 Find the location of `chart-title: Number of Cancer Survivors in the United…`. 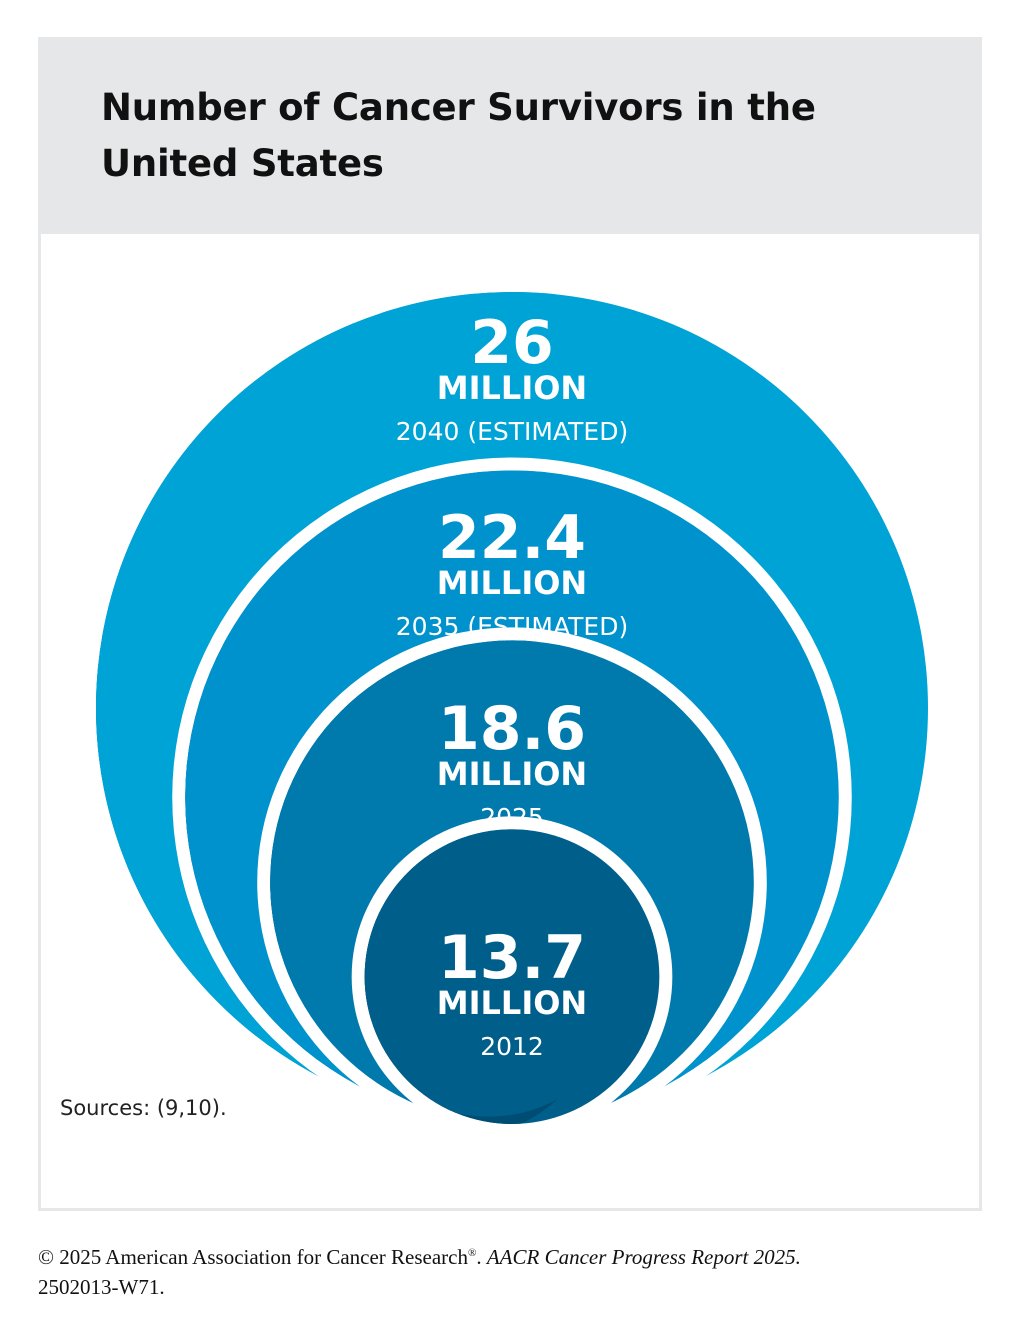

chart-title: Number of Cancer Survivors in the United… is located at coordinates (458, 135).